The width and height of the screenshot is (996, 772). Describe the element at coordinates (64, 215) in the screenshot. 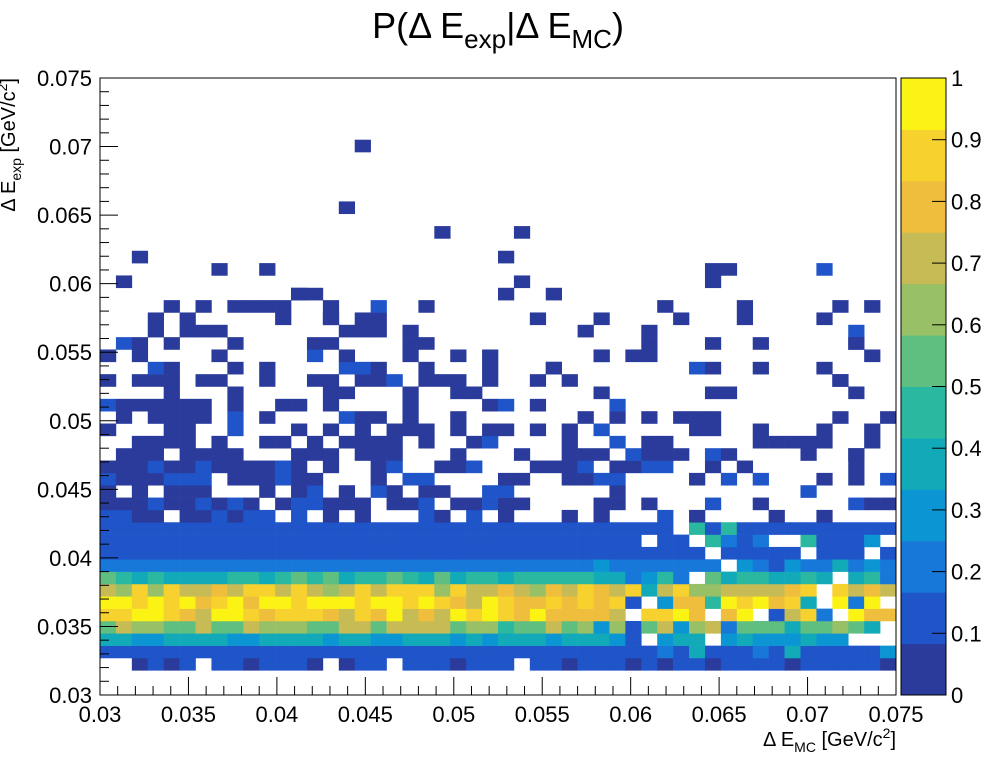

I see `y-tick-label: 0.065` at that location.